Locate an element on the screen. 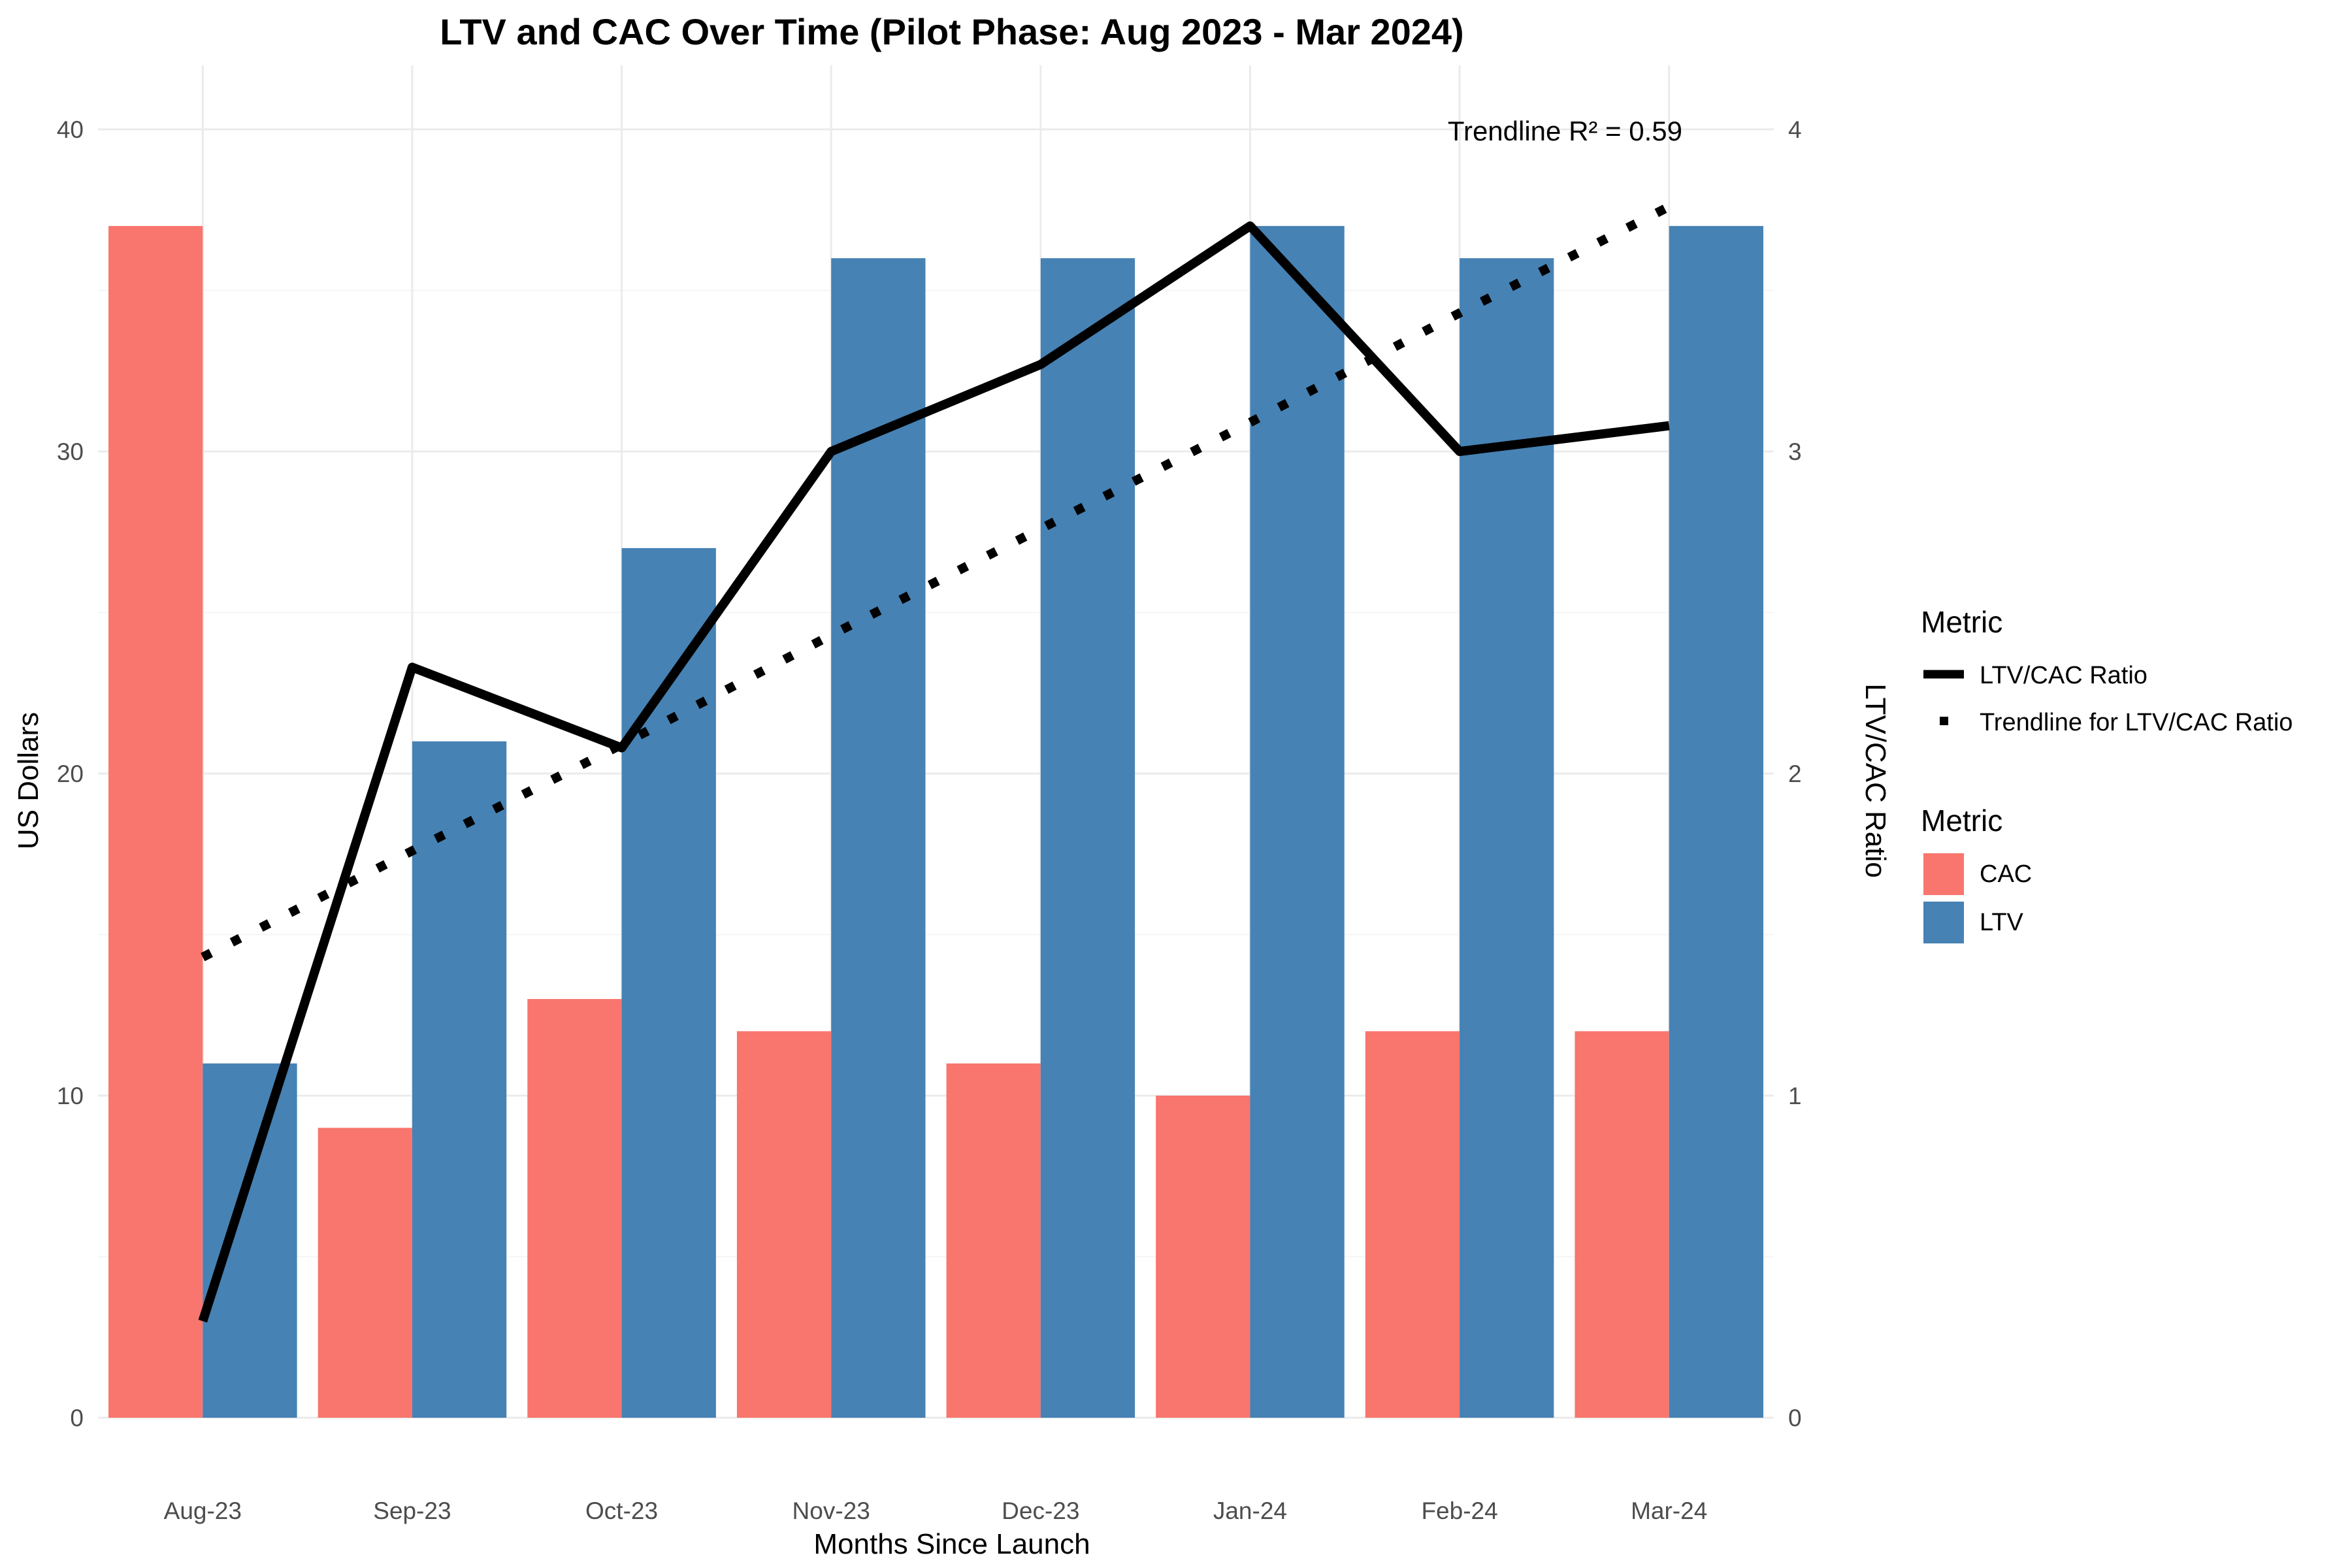 This screenshot has height=1568, width=2352. y2-axis-title: LTV/CAC Ratio is located at coordinates (1875, 780).